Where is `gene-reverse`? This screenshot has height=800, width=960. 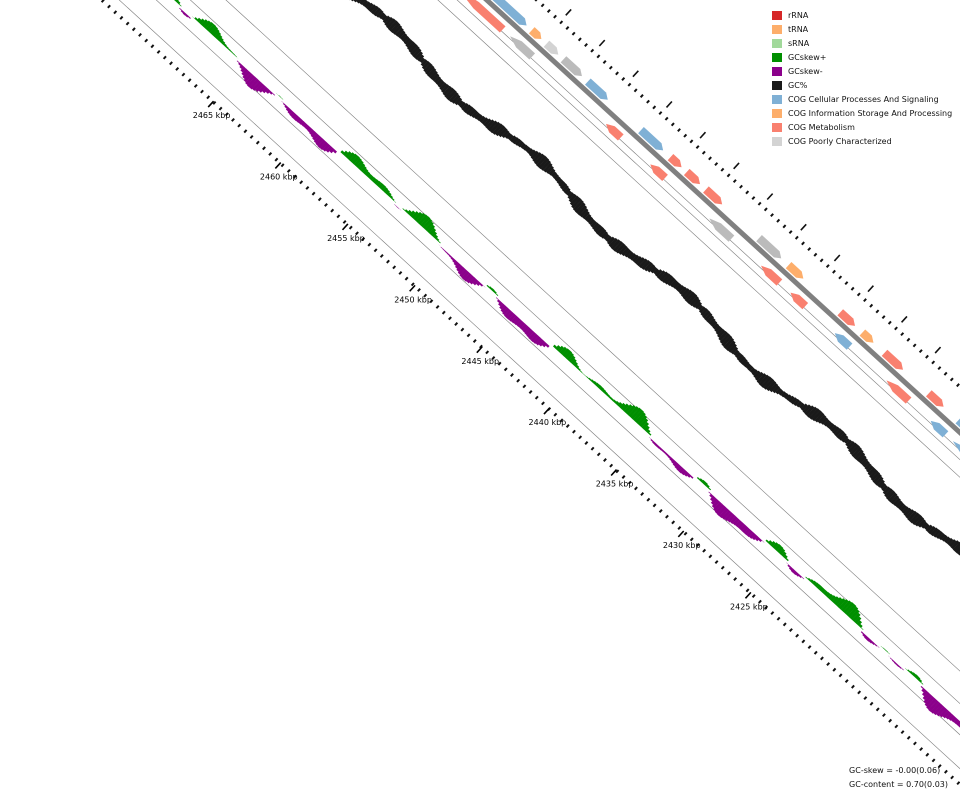 gene-reverse is located at coordinates (899, 392).